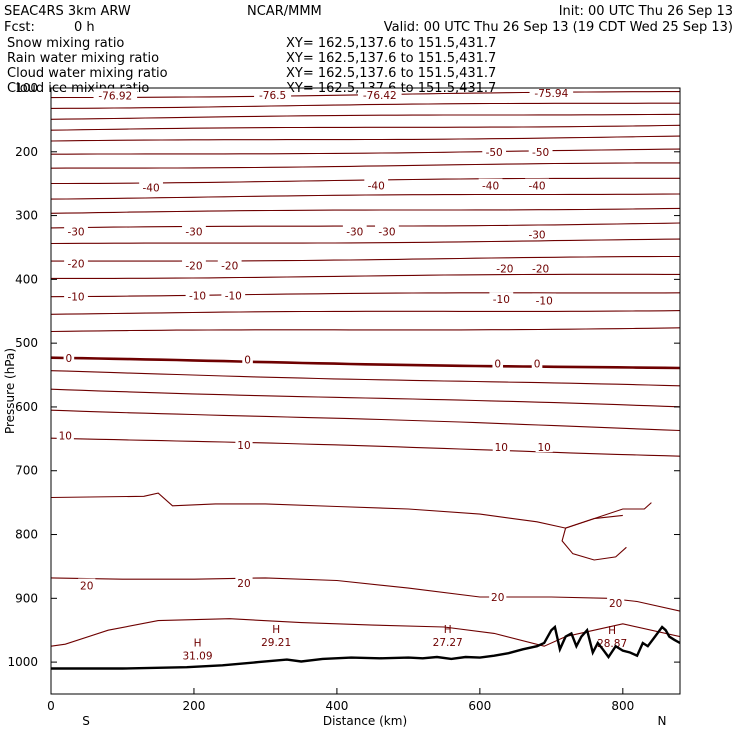  I want to click on model-title: SEAC4RS 3km ARW, so click(67, 11).